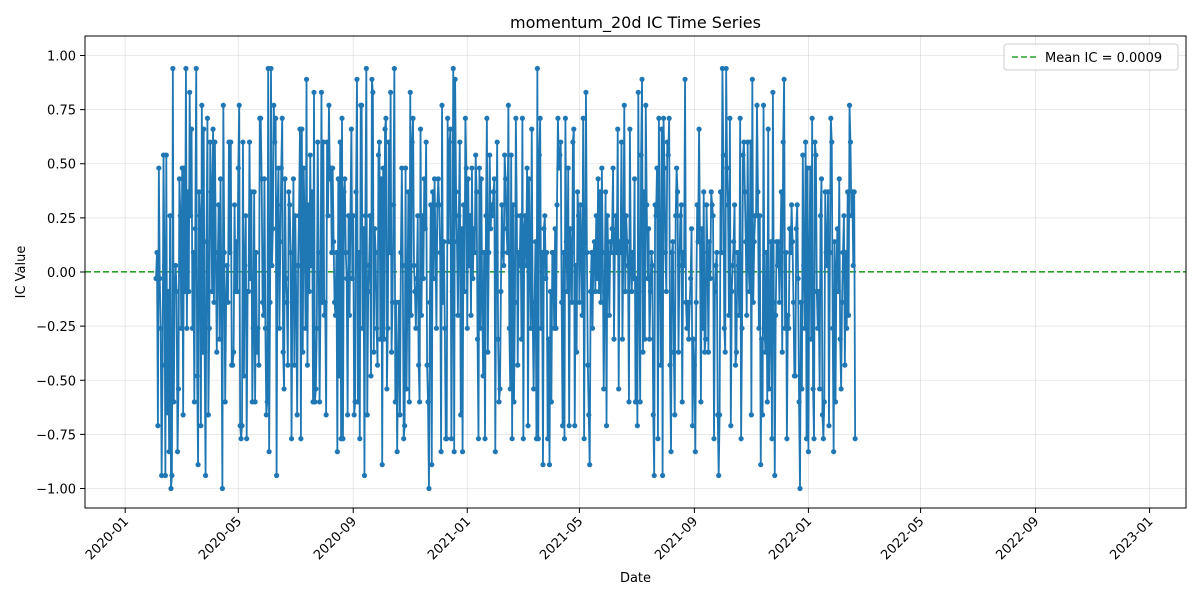 Image resolution: width=1200 pixels, height=600 pixels. Describe the element at coordinates (61, 273) in the screenshot. I see `y-tick-label: 0.00` at that location.